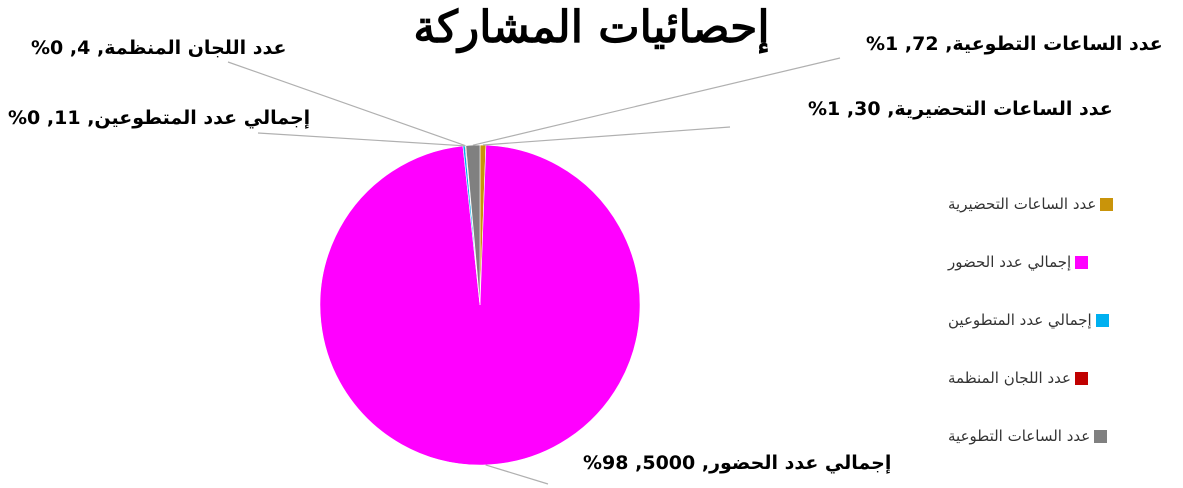 Image resolution: width=1183 pixels, height=488 pixels. I want to click on legend-item-attendance: إجمالي عدد الحضور, so click(1055, 262).